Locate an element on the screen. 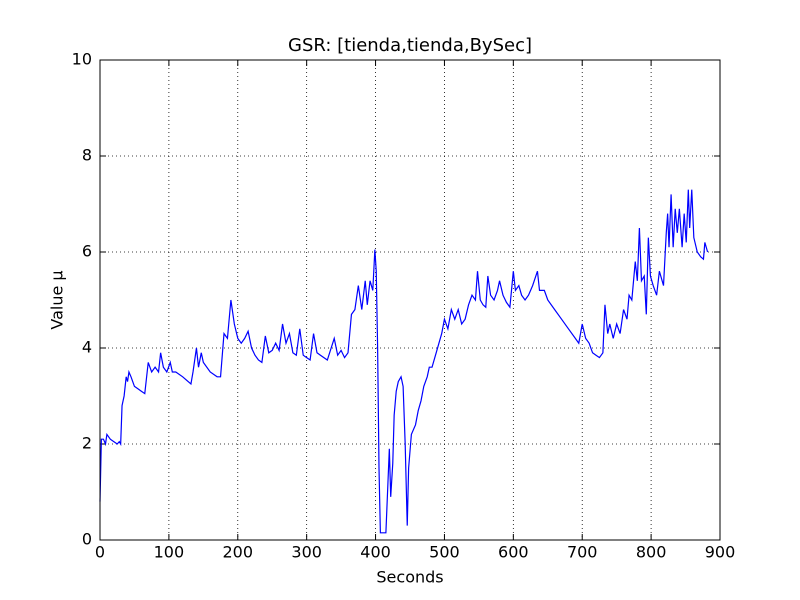 The width and height of the screenshot is (800, 600). y-tick-label: 0 is located at coordinates (87, 539).